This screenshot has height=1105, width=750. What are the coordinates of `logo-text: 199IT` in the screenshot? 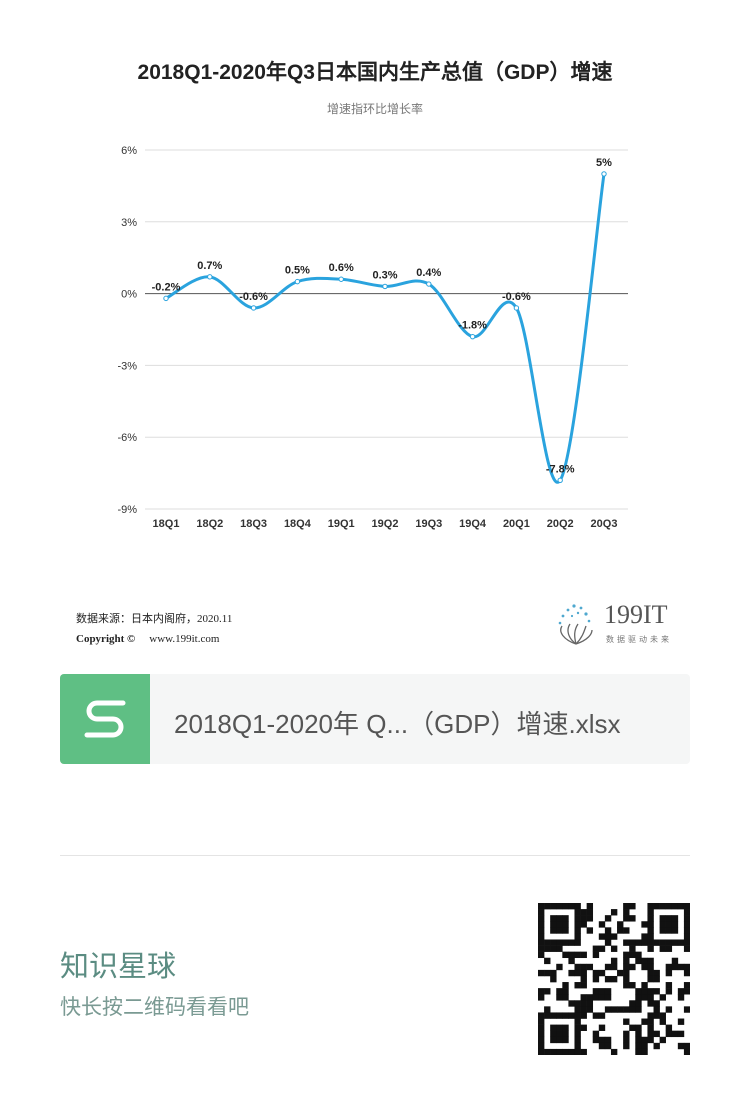 It's located at (636, 614).